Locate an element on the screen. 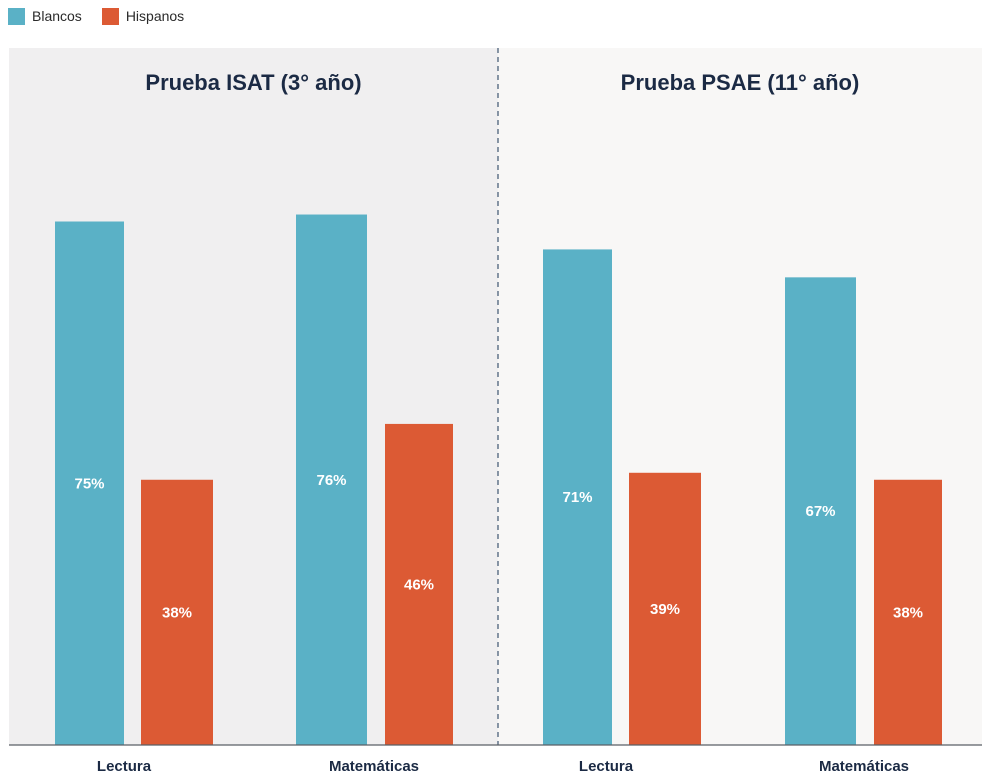  panel-title: Prueba PSAE (11° año) is located at coordinates (740, 82).